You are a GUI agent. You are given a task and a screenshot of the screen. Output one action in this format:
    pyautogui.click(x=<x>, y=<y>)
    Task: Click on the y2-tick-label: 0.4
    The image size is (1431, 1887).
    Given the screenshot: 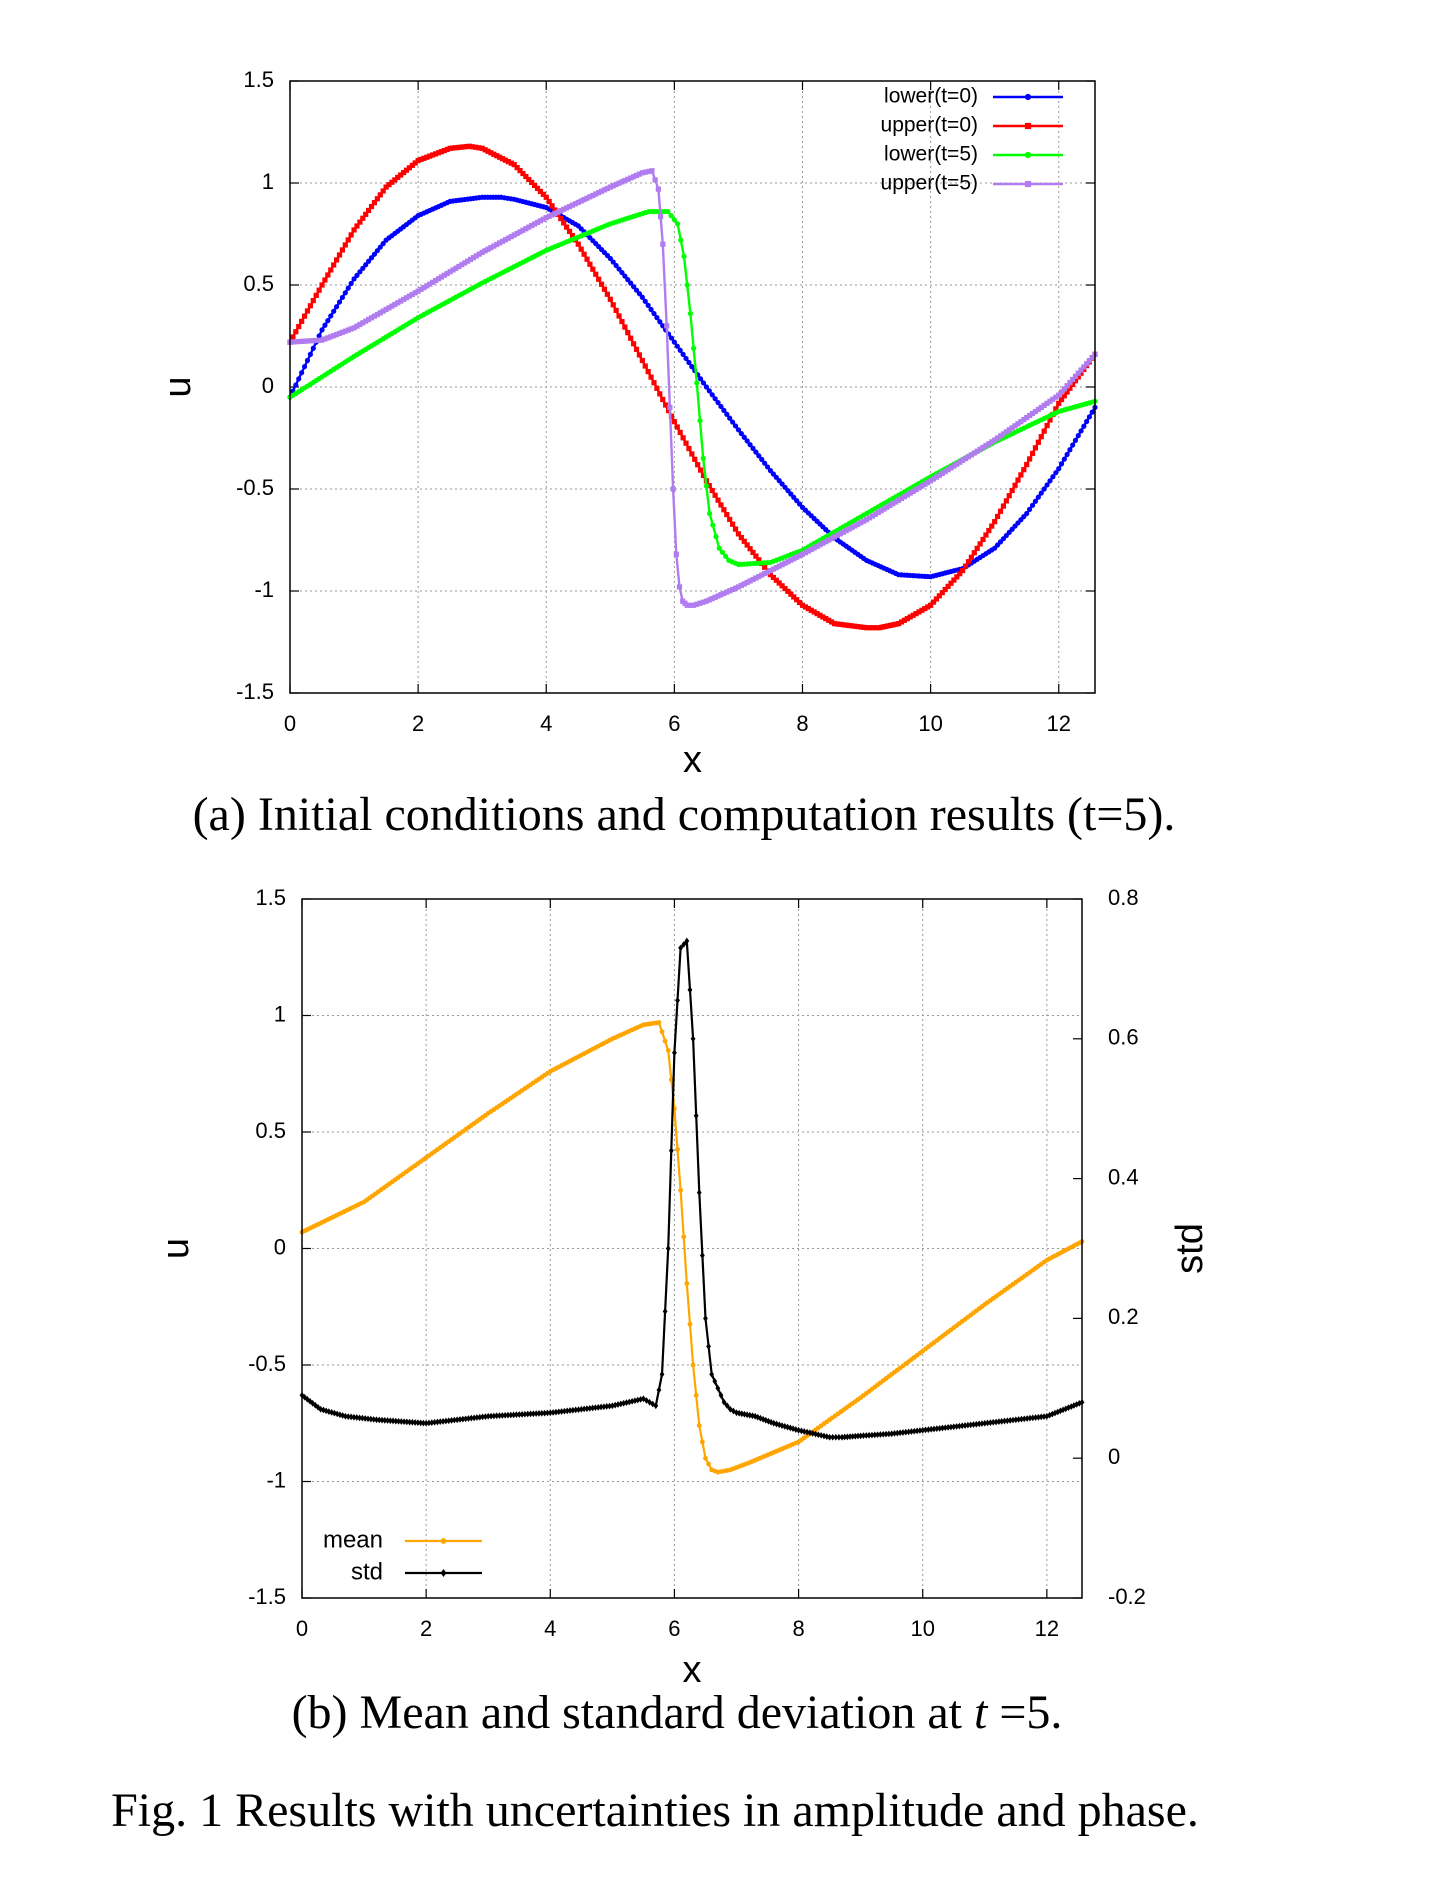 What is the action you would take?
    pyautogui.click(x=1123, y=1176)
    